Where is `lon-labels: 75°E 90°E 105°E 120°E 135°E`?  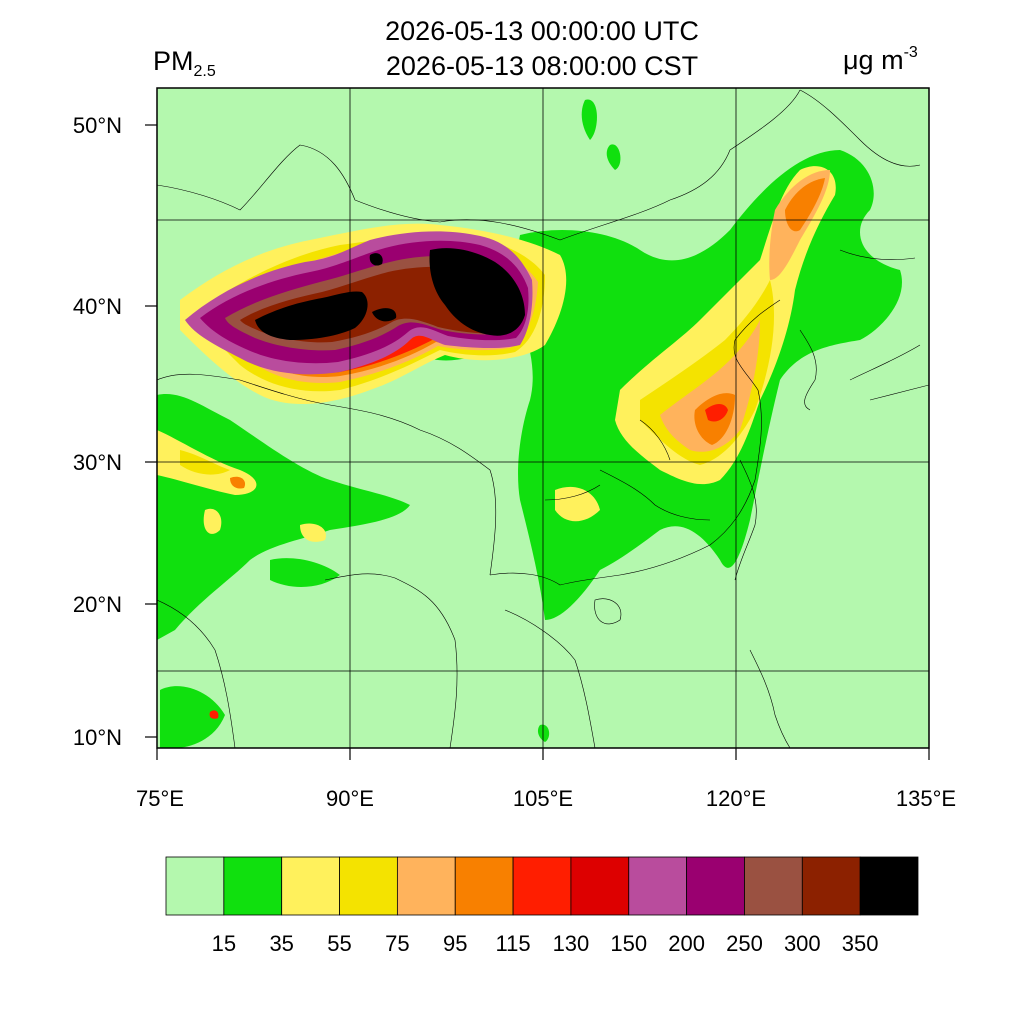
lon-labels: 75°E 90°E 105°E 120°E 135°E is located at coordinates (546, 798).